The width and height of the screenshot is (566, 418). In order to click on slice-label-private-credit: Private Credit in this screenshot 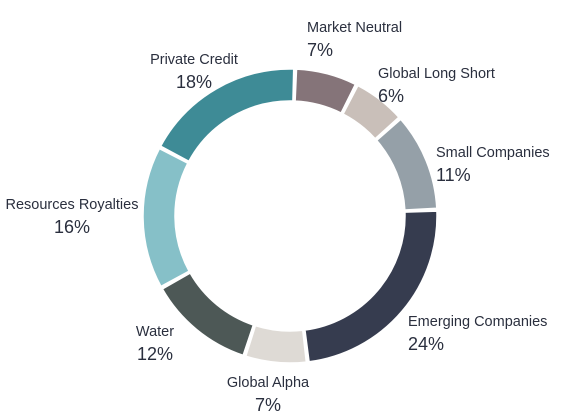, I will do `click(194, 60)`.